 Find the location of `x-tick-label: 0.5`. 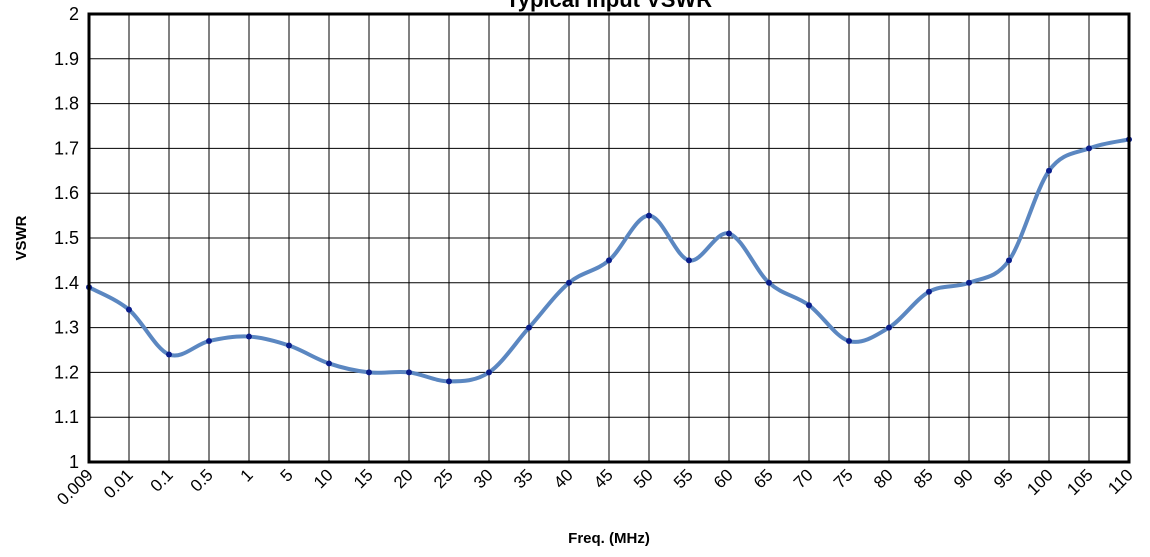

x-tick-label: 0.5 is located at coordinates (202, 480).